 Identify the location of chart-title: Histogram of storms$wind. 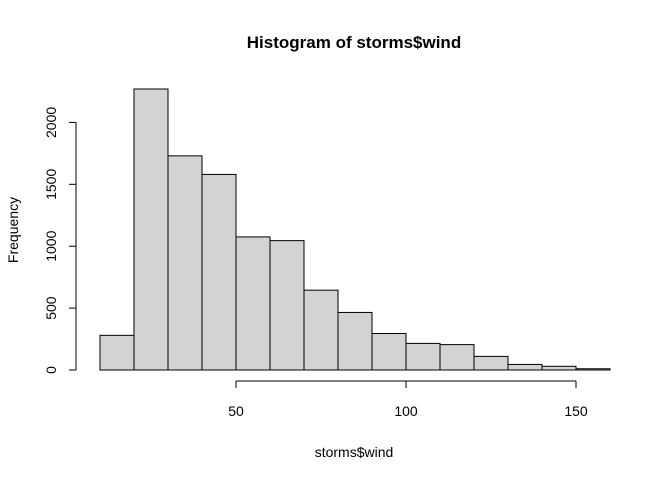
(354, 42).